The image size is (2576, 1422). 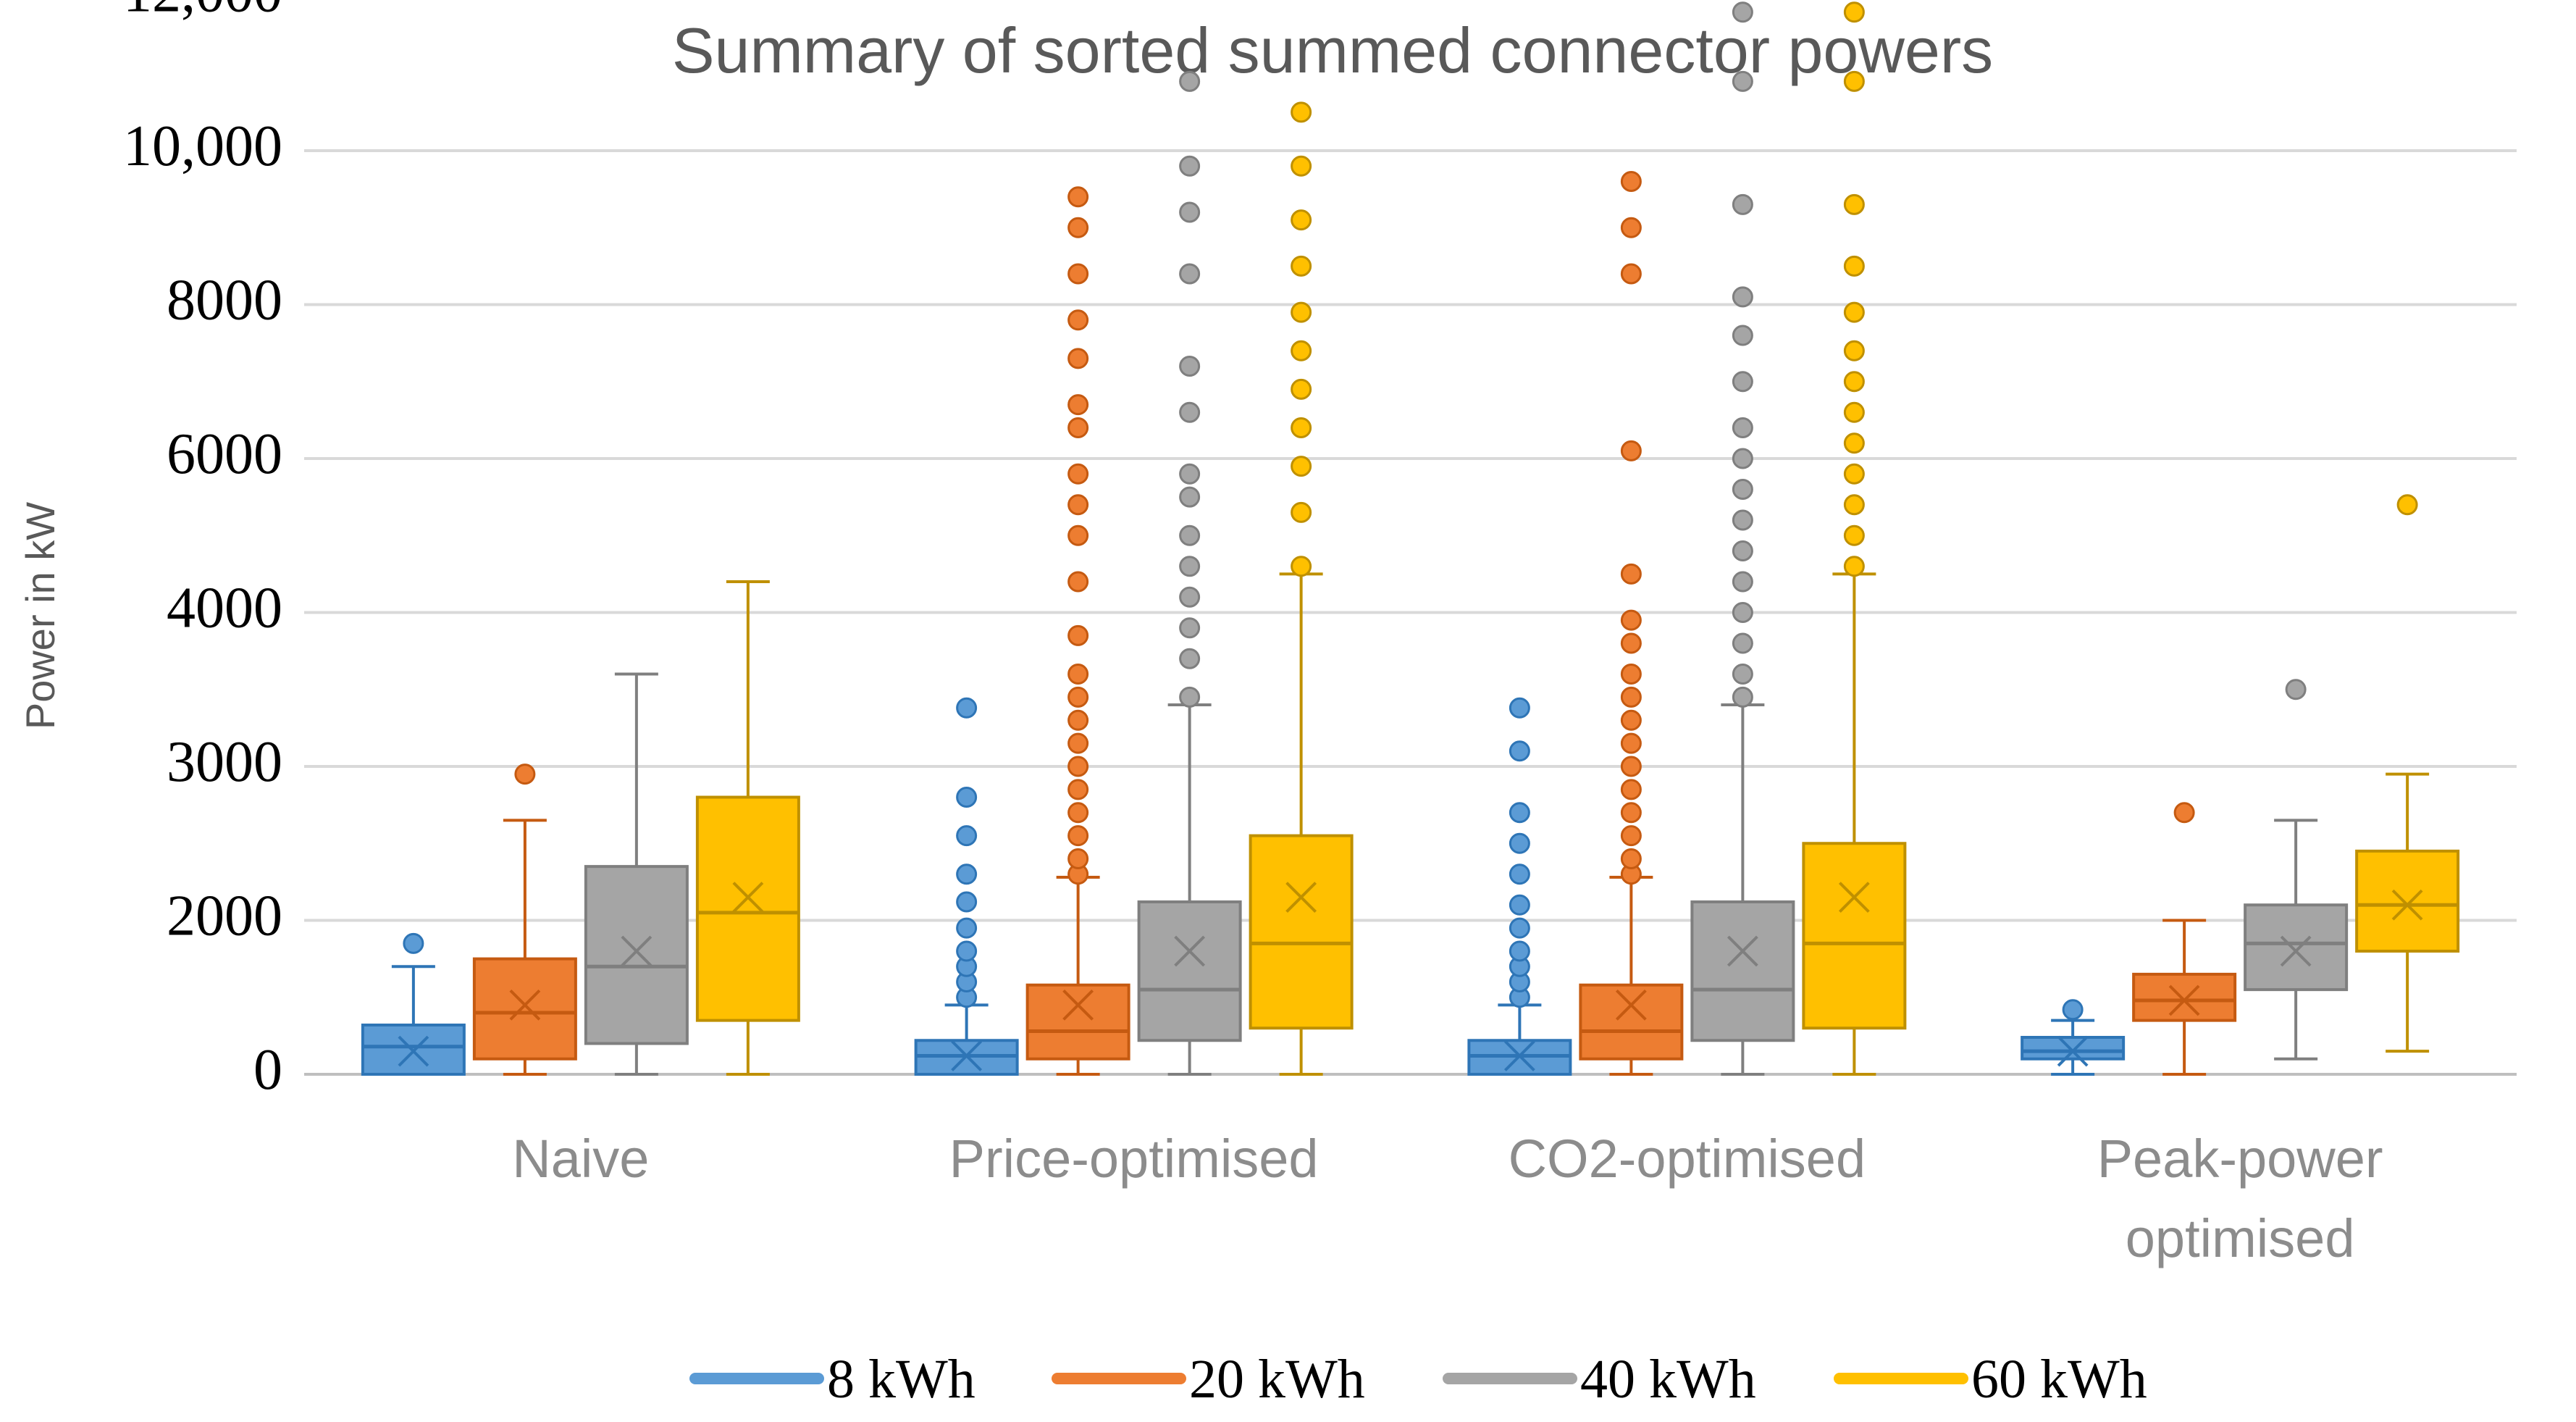 I want to click on y-tick-label: 0, so click(x=267, y=1070).